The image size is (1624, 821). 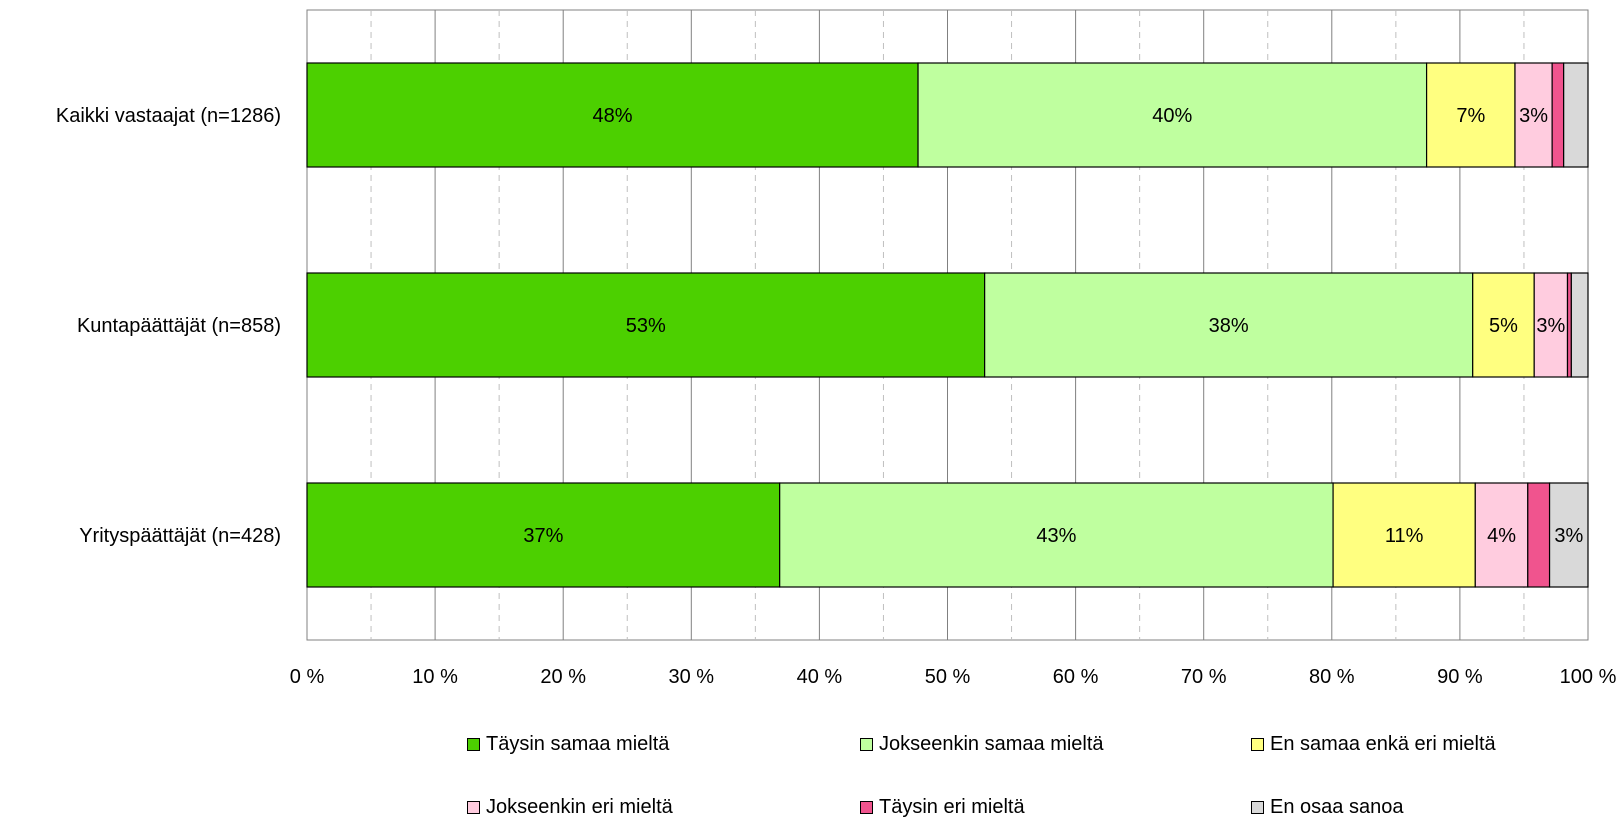 What do you see at coordinates (820, 677) in the screenshot?
I see `x-tick-label: 40 %` at bounding box center [820, 677].